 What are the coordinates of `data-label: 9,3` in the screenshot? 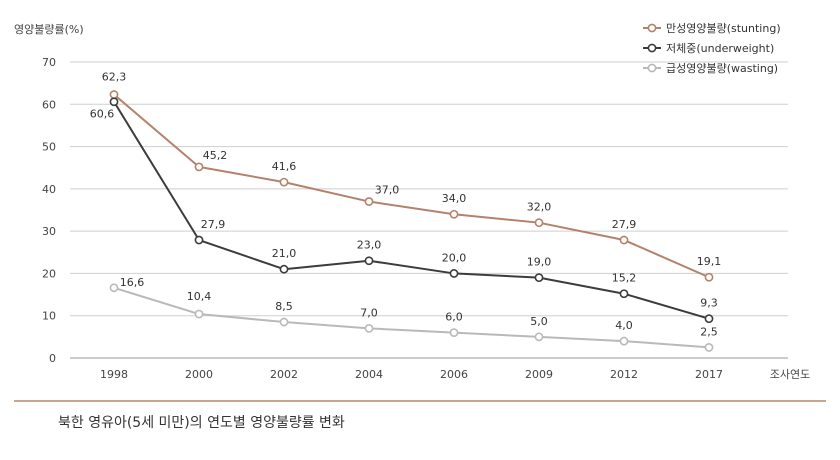 It's located at (709, 303).